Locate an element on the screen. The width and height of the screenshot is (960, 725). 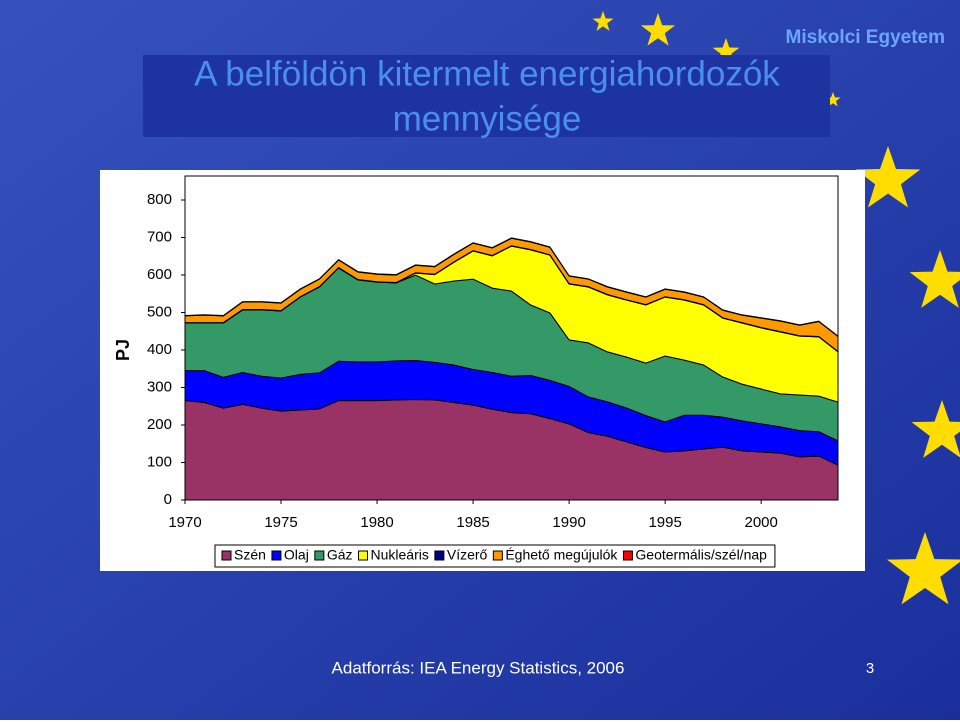
page-number: 3 is located at coordinates (870, 668).